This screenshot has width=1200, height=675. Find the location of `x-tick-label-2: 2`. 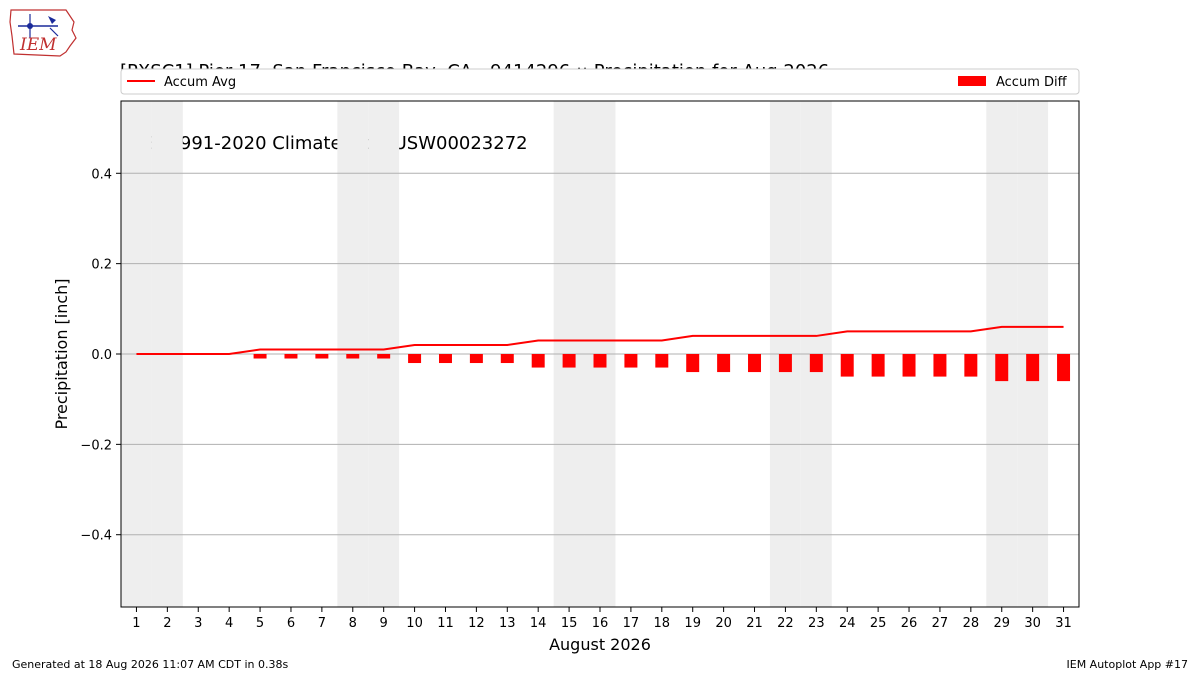

x-tick-label-2: 2 is located at coordinates (167, 623).